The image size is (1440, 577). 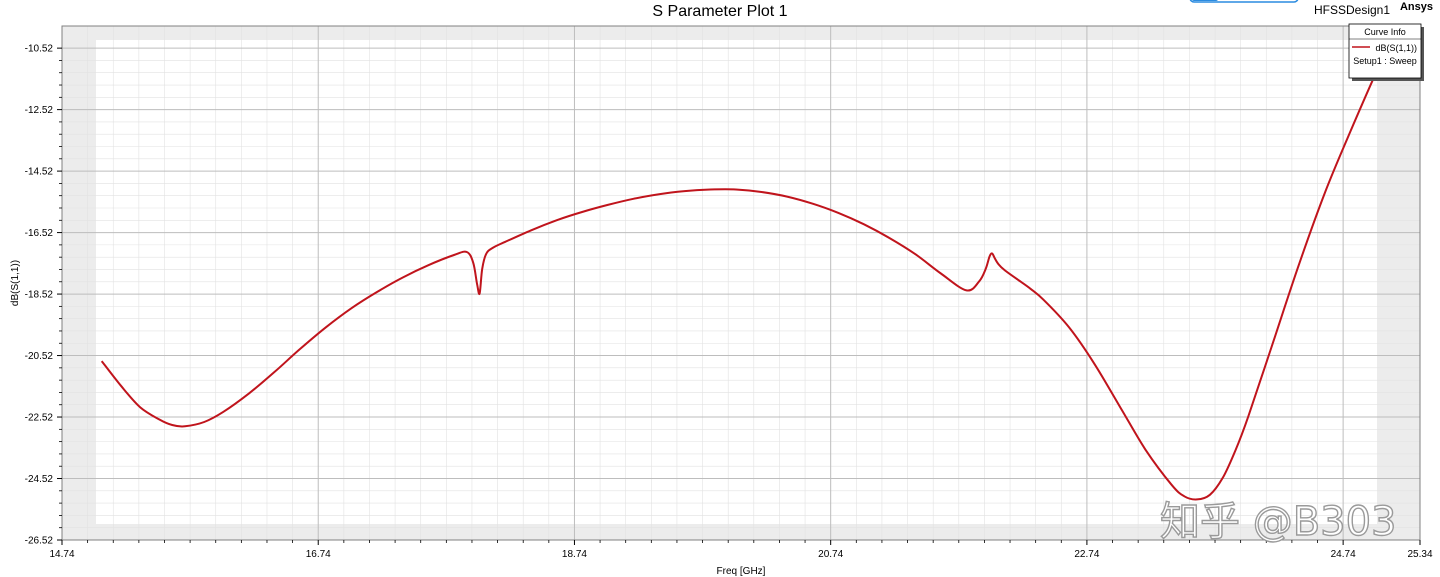 What do you see at coordinates (39, 49) in the screenshot?
I see `y-tick-label: -10.52` at bounding box center [39, 49].